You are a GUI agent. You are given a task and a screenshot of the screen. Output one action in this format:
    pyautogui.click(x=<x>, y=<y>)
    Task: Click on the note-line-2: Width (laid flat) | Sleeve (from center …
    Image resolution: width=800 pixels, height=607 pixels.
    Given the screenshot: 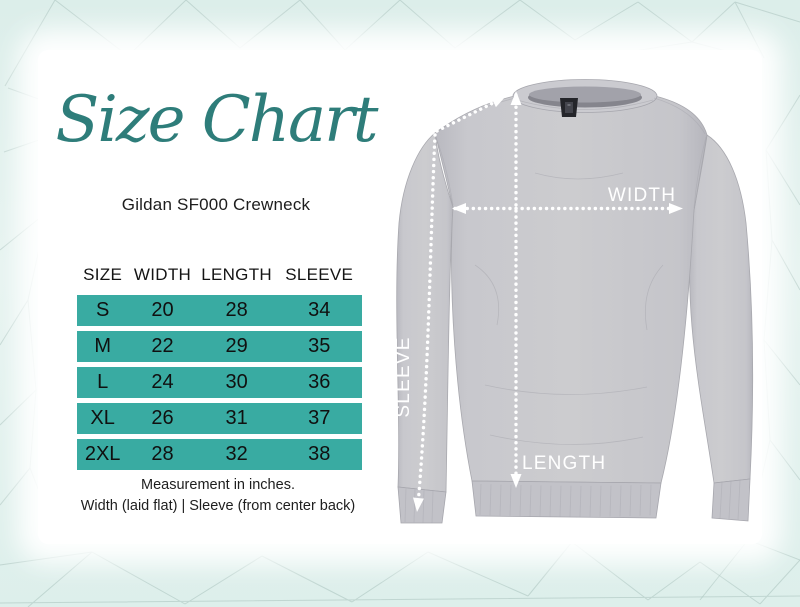 What is the action you would take?
    pyautogui.click(x=218, y=506)
    